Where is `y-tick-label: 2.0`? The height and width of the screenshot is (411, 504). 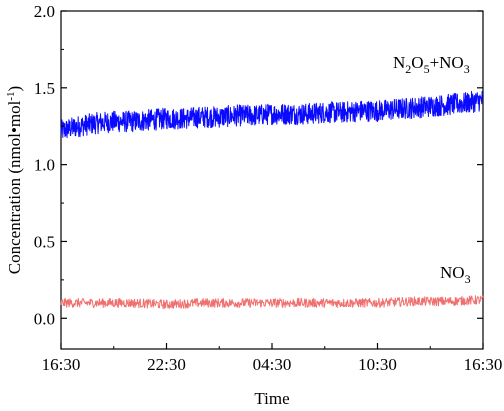 y-tick-label: 2.0 is located at coordinates (44, 11).